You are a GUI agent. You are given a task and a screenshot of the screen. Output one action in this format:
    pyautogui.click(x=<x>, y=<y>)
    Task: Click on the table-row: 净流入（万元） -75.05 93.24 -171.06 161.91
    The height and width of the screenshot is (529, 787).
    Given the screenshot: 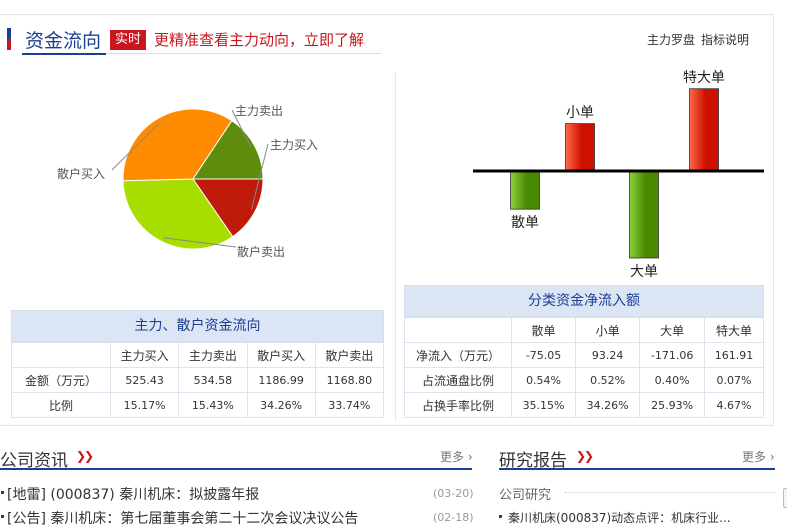 What is the action you would take?
    pyautogui.click(x=584, y=355)
    